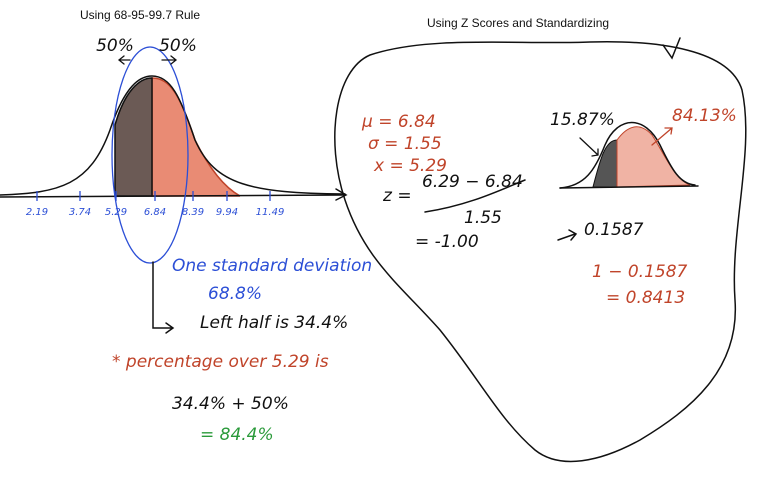 Image resolution: width=768 pixels, height=485 pixels. What do you see at coordinates (80, 212) in the screenshot?
I see `tick-label: 3.74` at bounding box center [80, 212].